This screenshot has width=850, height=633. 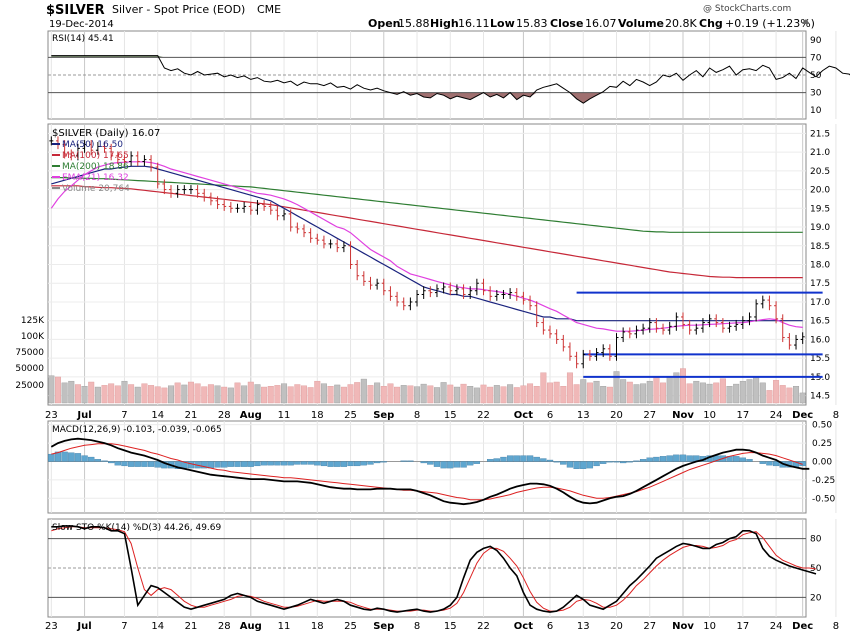 I want to click on price-tick-label: 14.5, so click(x=820, y=397).